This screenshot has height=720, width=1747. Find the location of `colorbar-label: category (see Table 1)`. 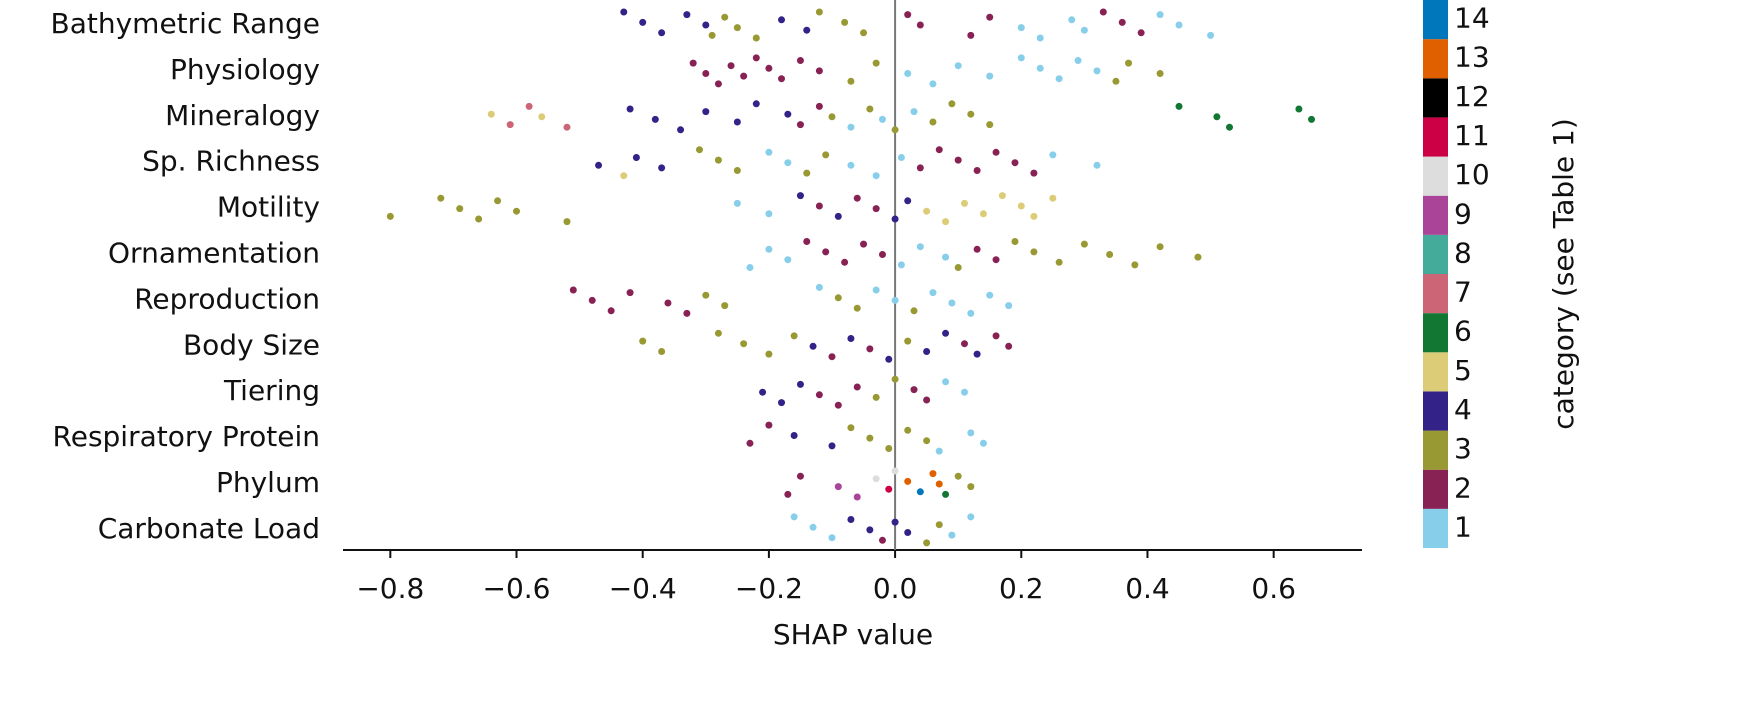

colorbar-label: category (see Table 1) is located at coordinates (1563, 274).